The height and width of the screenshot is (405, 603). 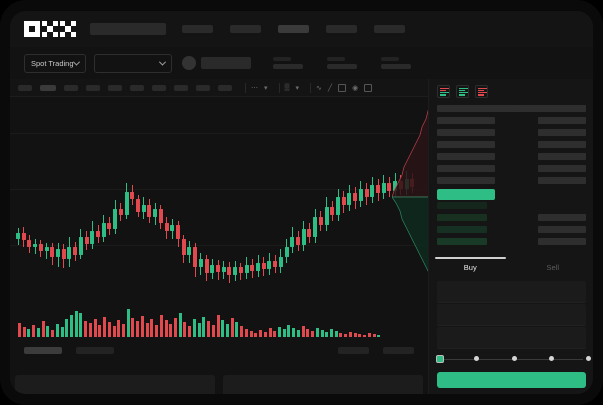 What do you see at coordinates (443, 91) in the screenshot?
I see `orderbook-mode-both-icon` at bounding box center [443, 91].